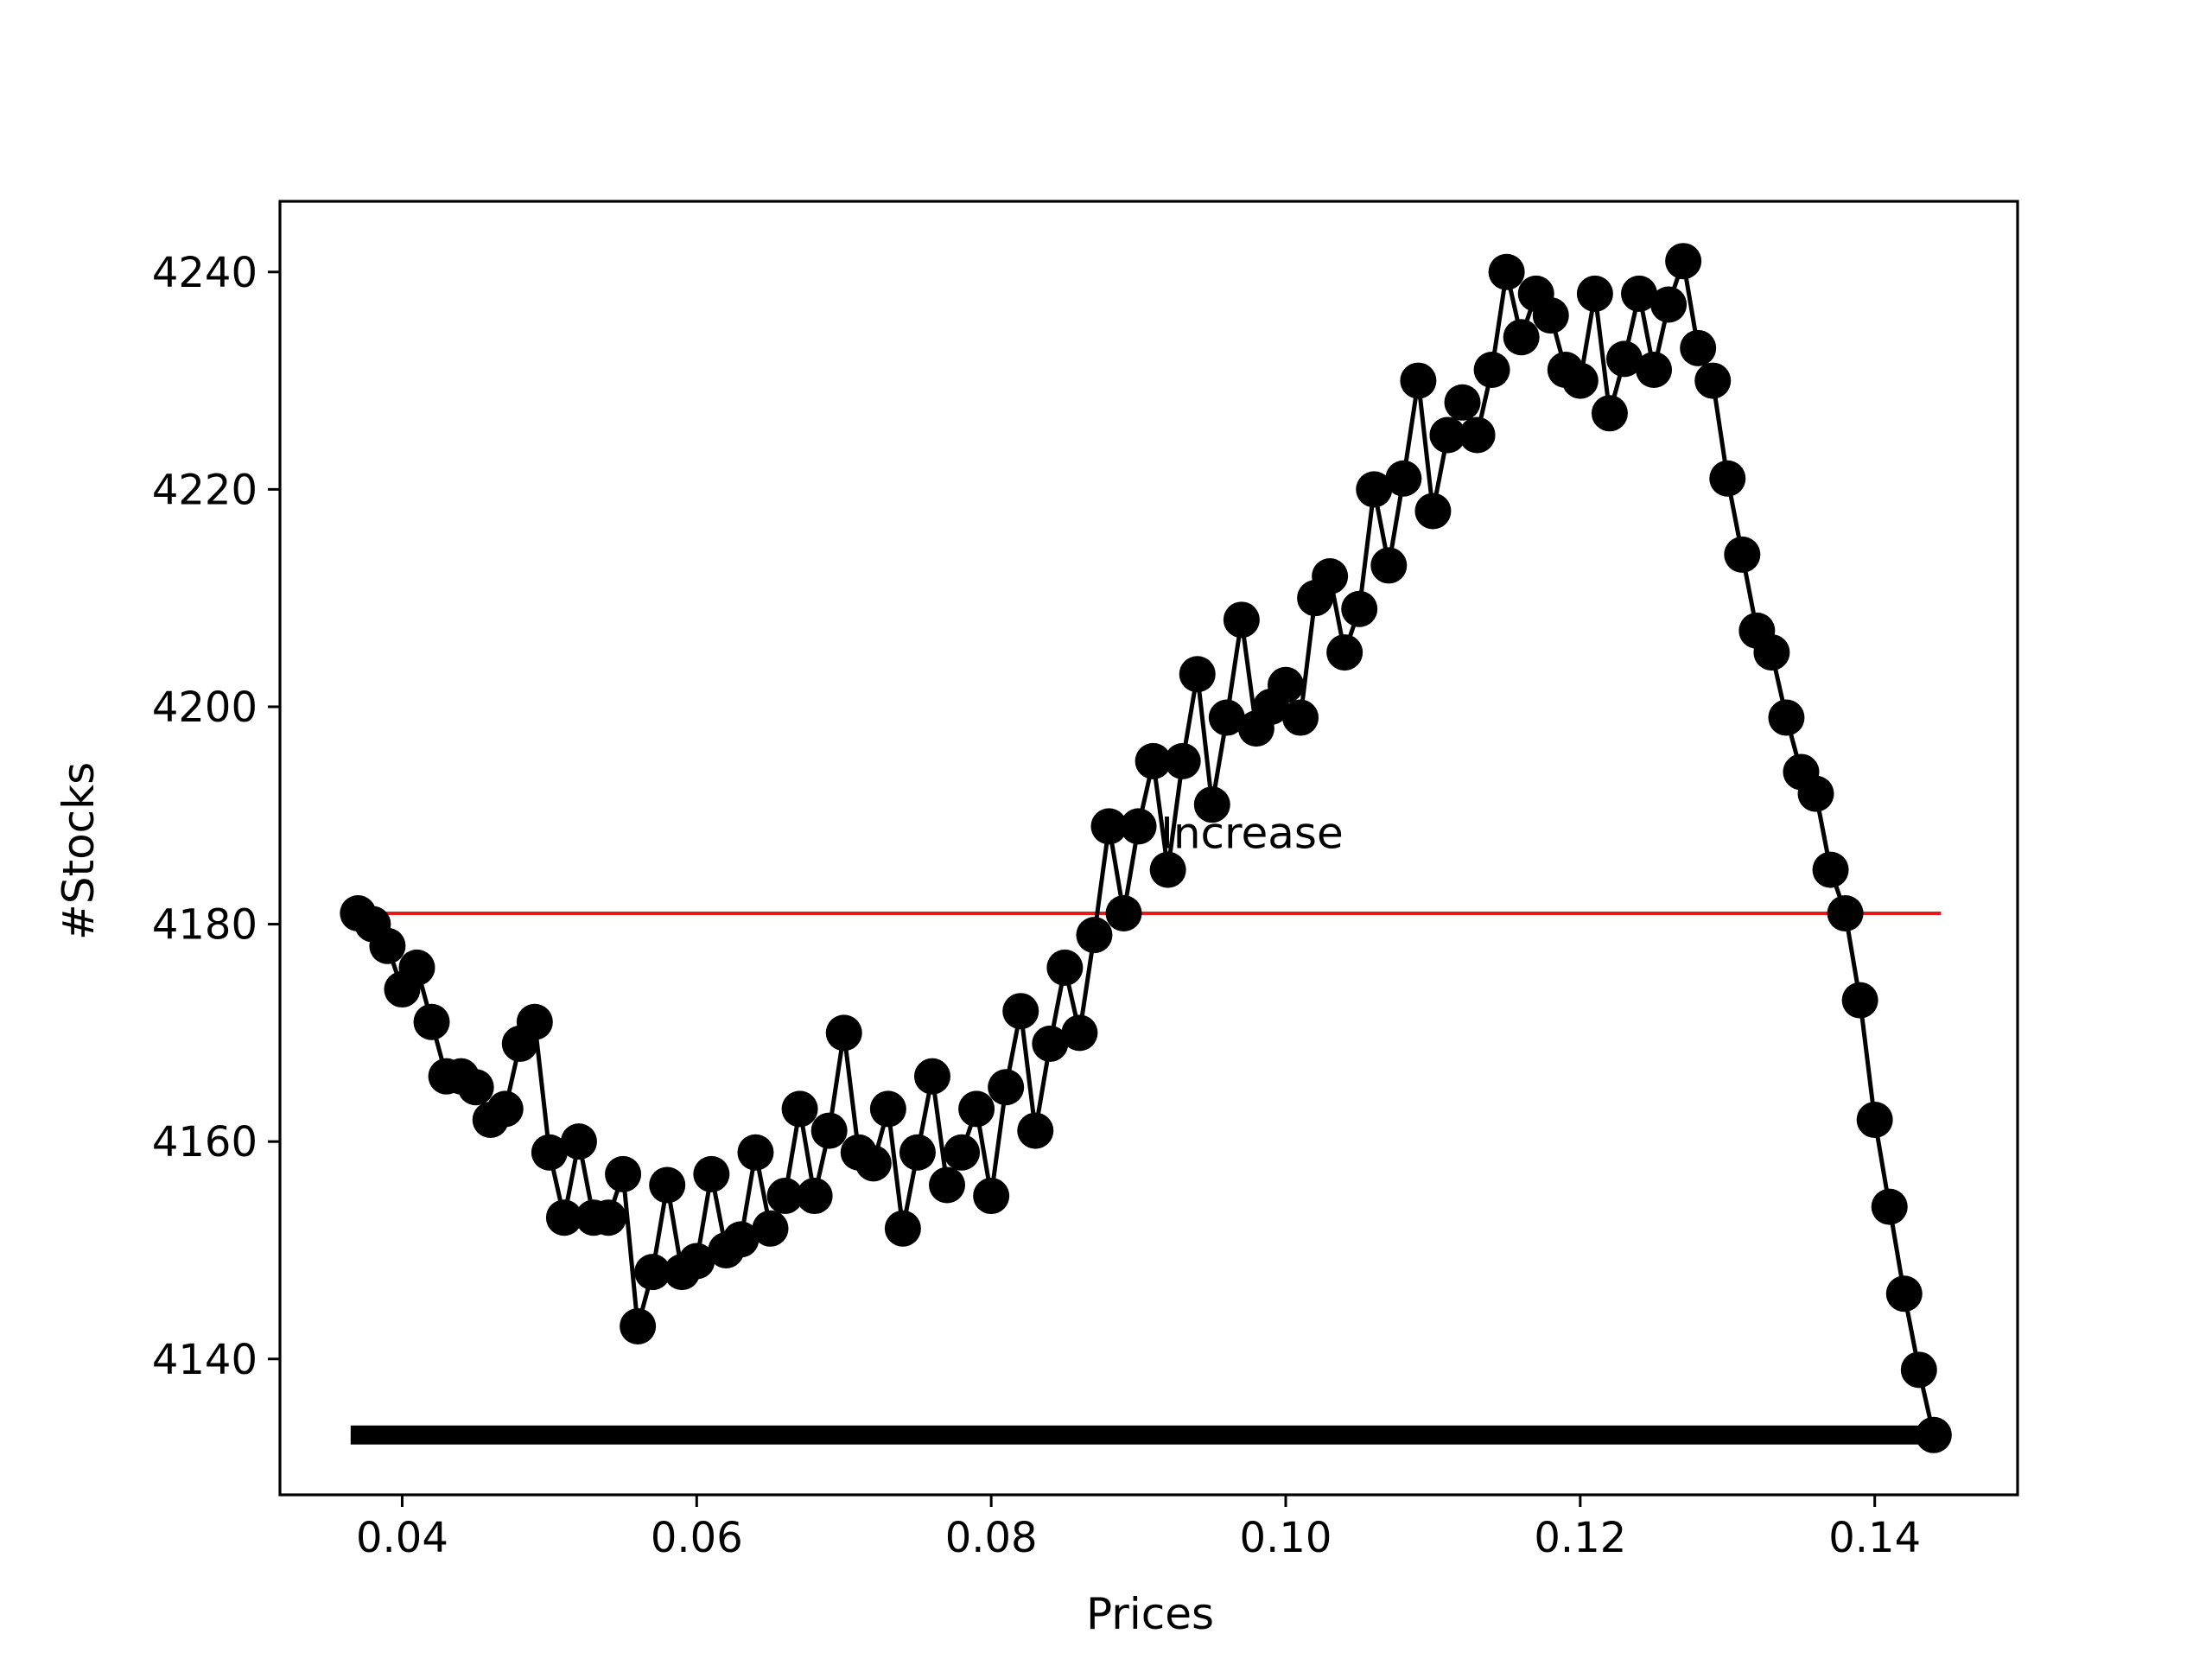 The height and width of the screenshot is (1659, 2212). I want to click on y-tick-label: 4200, so click(204, 707).